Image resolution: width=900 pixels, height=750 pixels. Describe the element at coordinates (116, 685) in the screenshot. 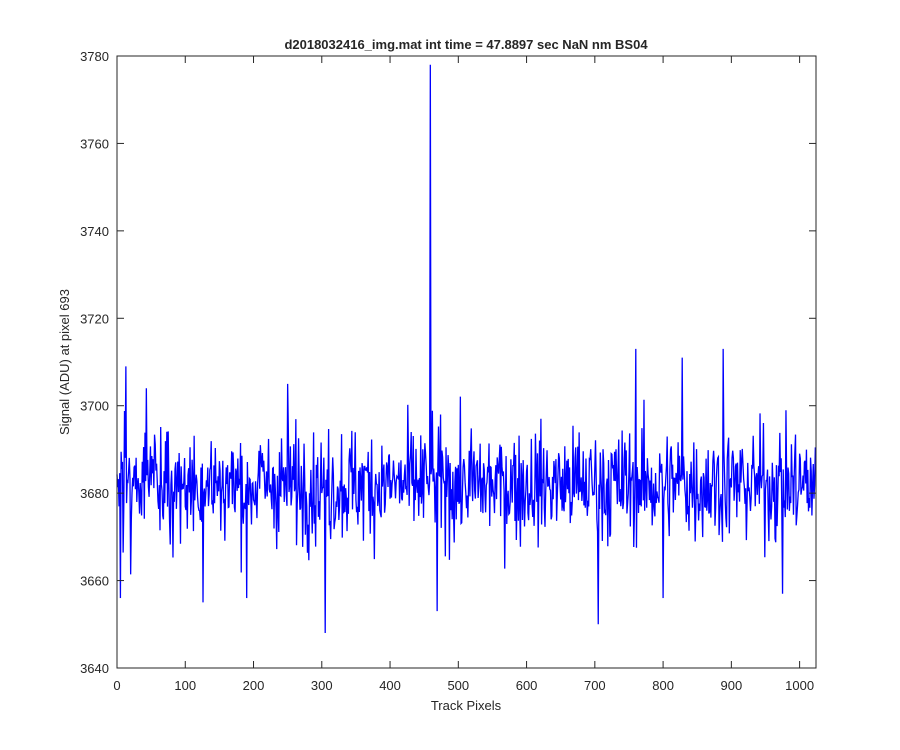

I see `x-tick-label: 0` at that location.